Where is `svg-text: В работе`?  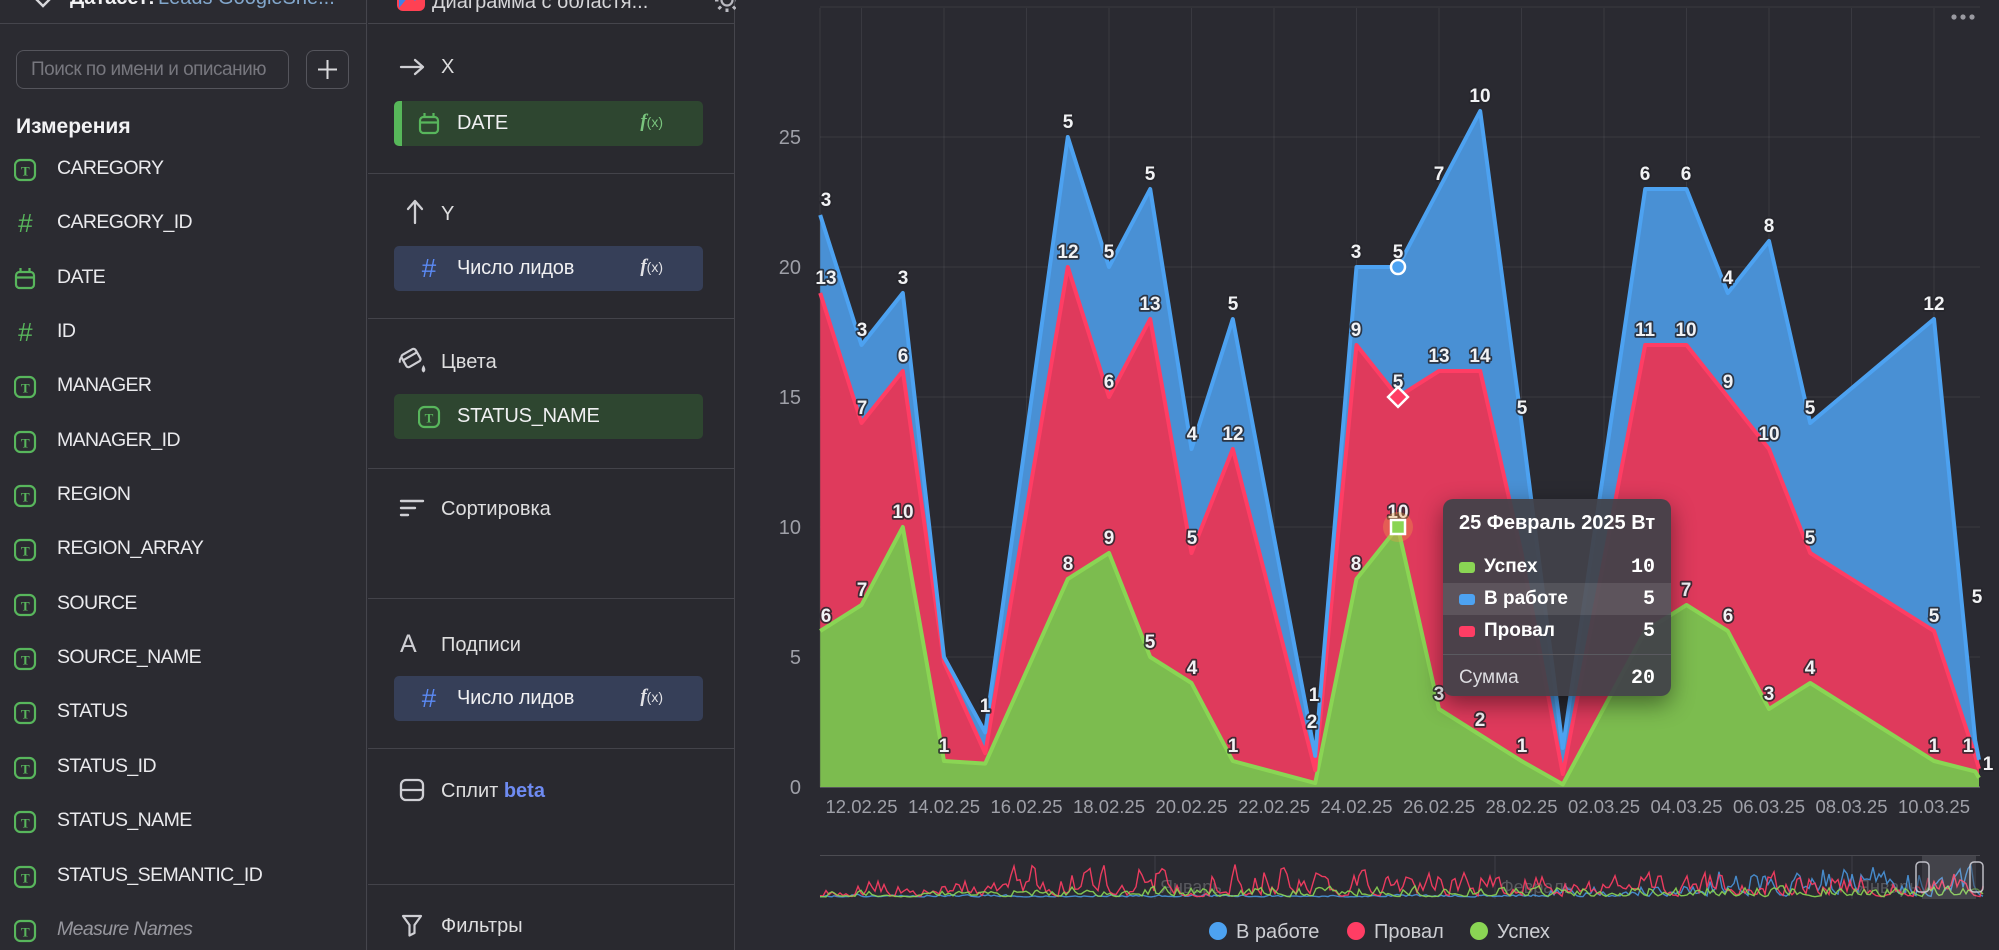 svg-text: В работе is located at coordinates (1277, 932).